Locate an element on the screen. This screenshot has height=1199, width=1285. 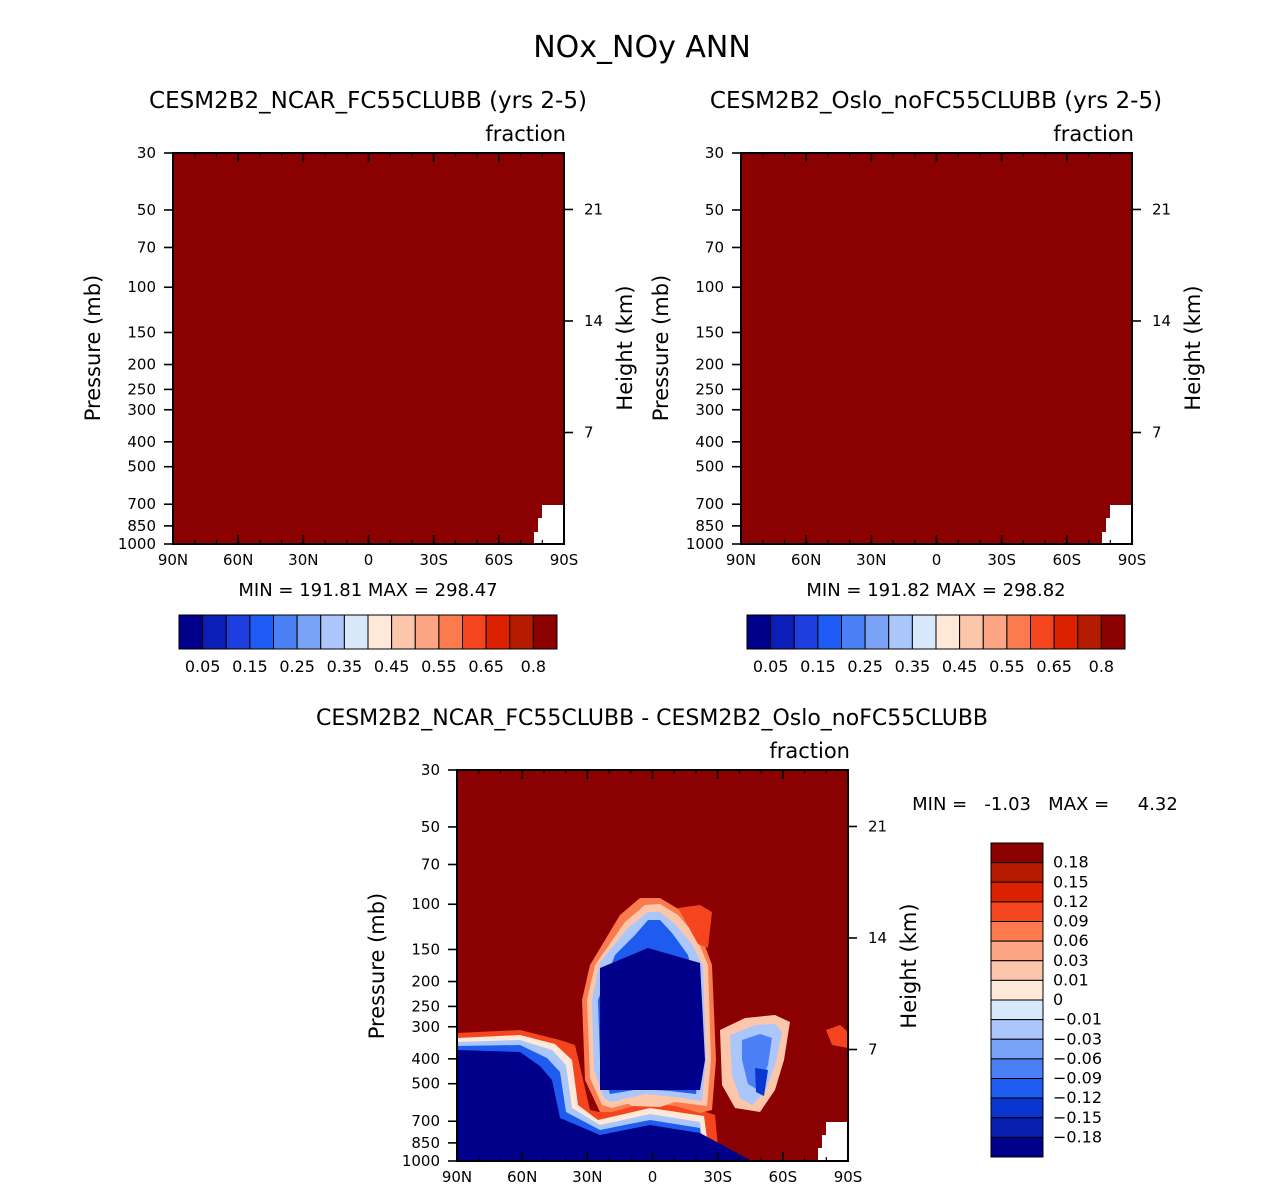
panel-oslo-missing-region is located at coordinates (1117, 524).